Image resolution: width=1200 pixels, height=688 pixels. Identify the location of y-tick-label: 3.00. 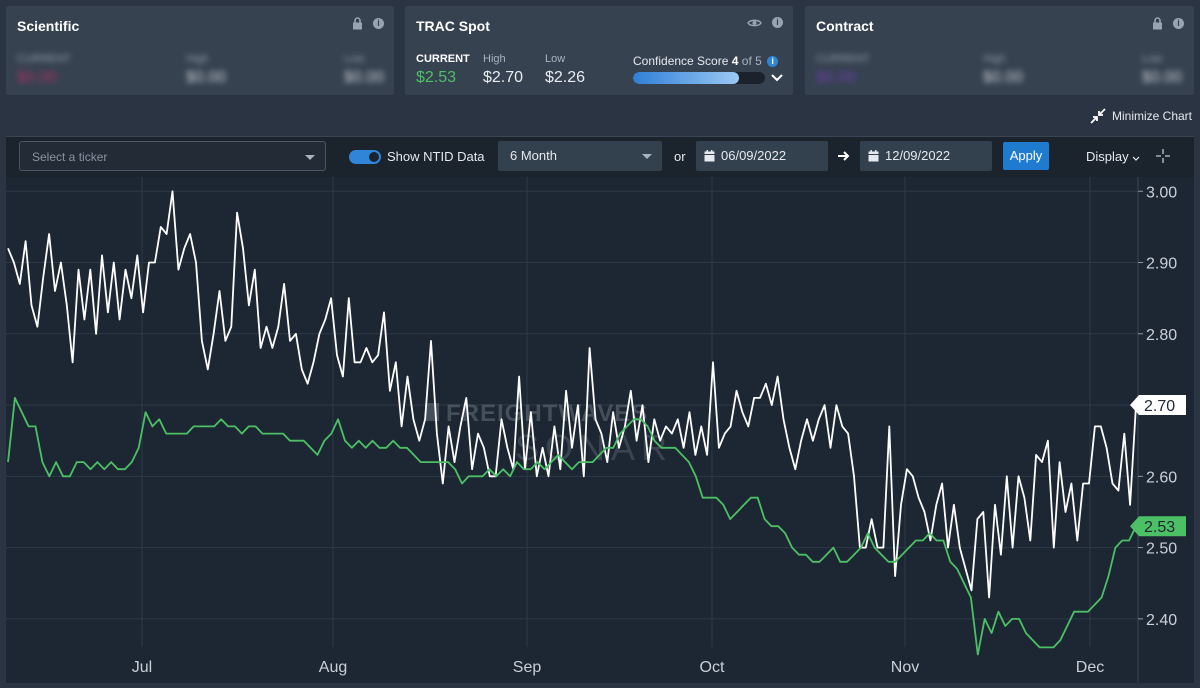
(1161, 192).